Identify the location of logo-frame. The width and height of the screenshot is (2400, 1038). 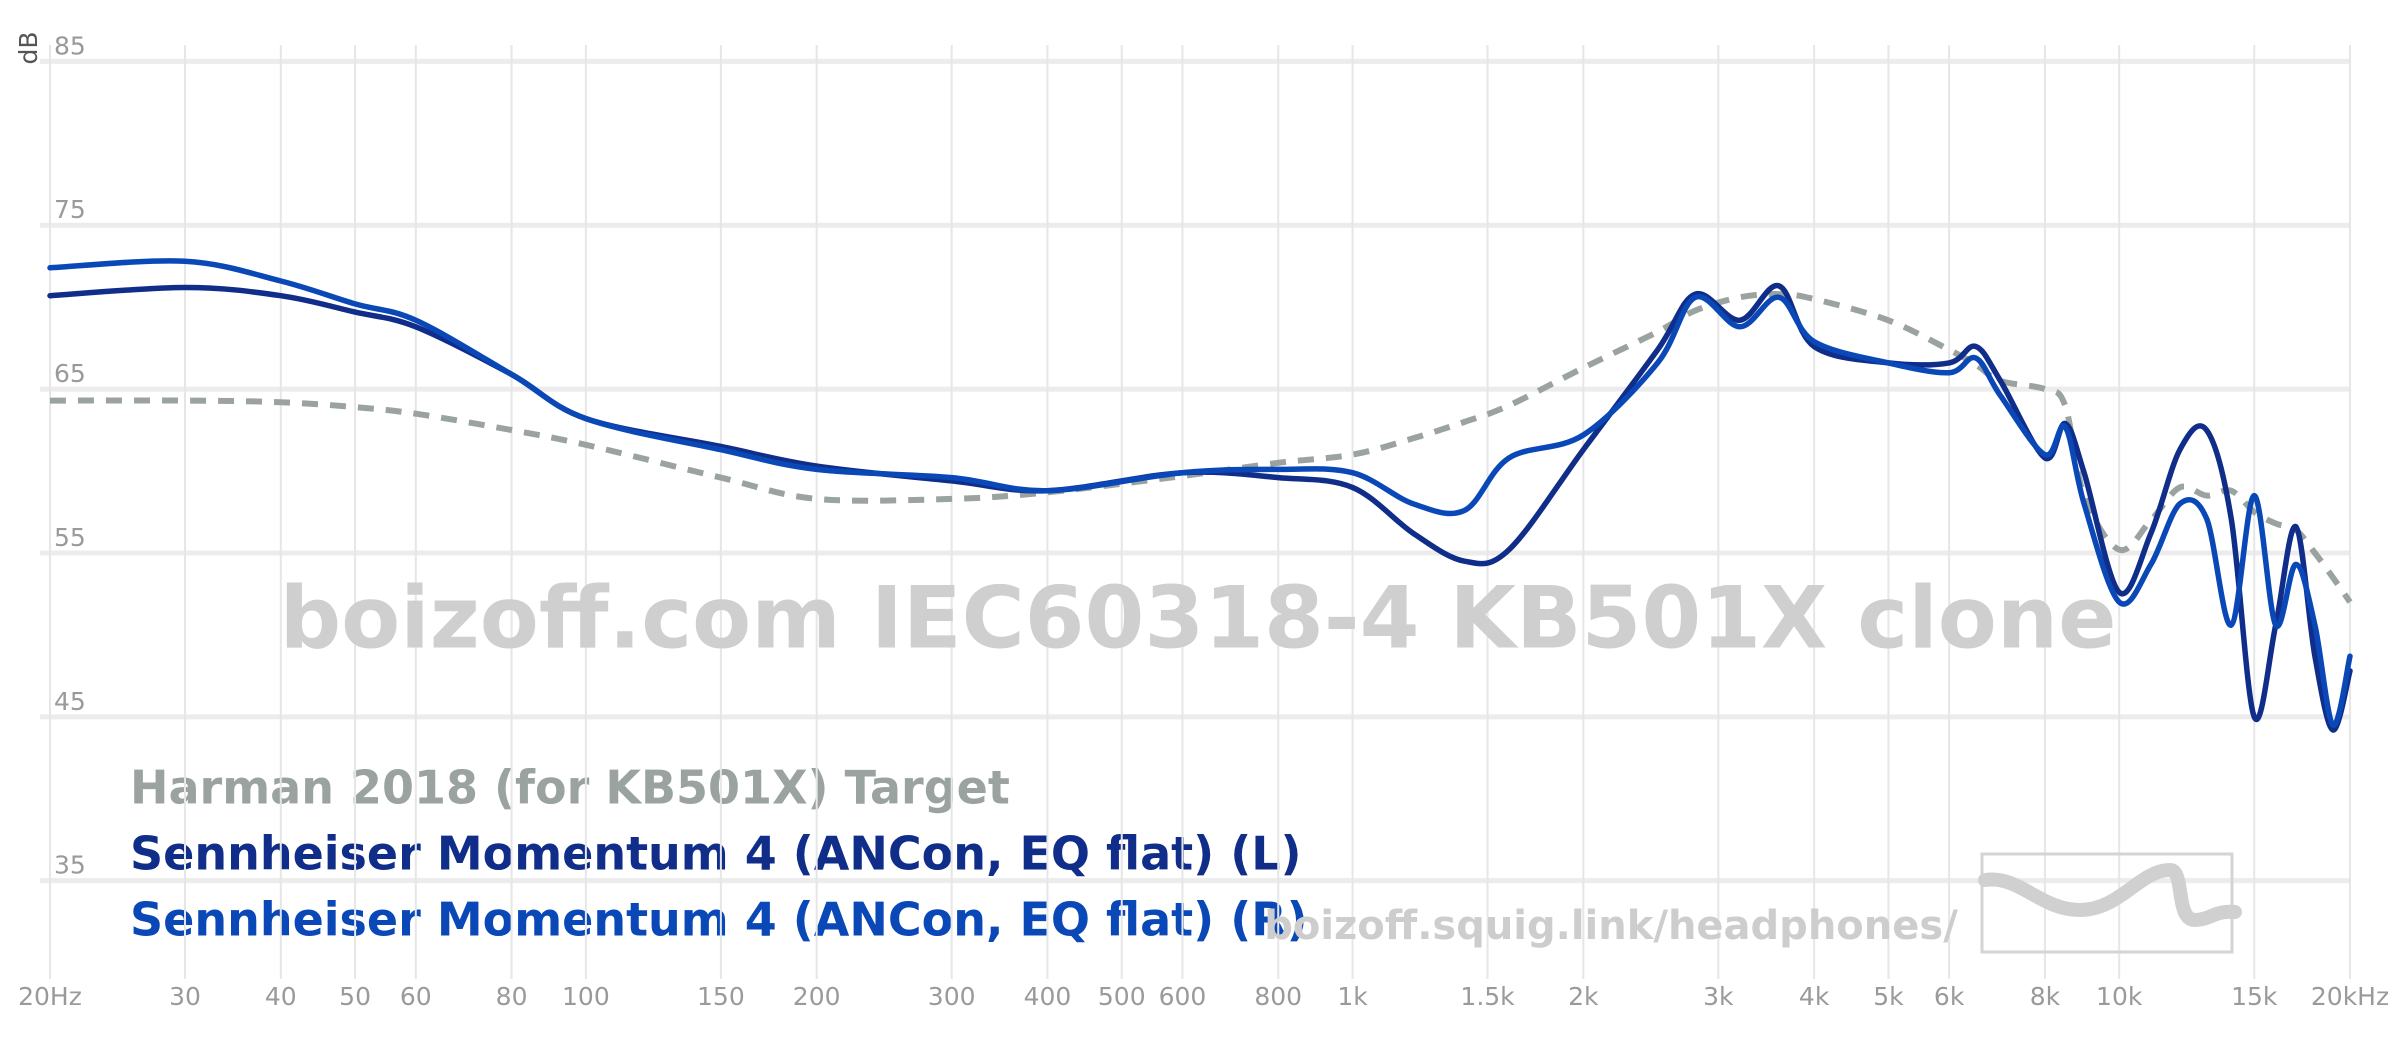
(2107, 903).